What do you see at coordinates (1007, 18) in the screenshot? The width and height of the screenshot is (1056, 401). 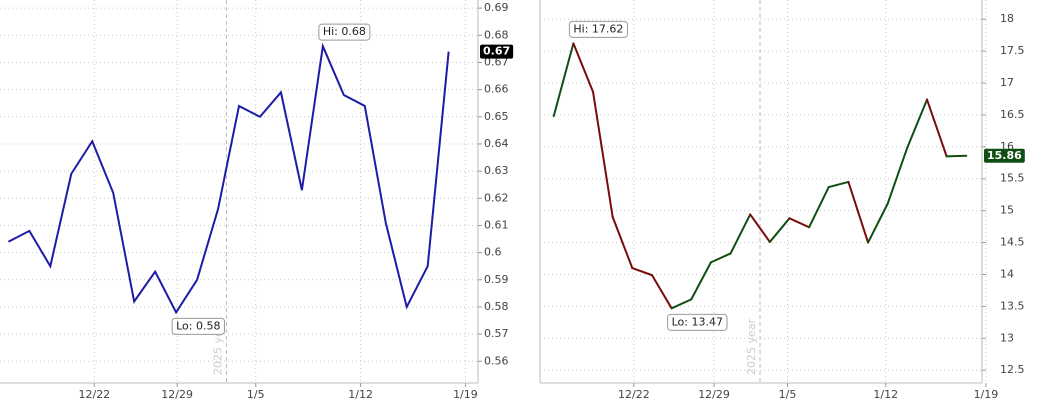 I see `y-tick-label: 18` at bounding box center [1007, 18].